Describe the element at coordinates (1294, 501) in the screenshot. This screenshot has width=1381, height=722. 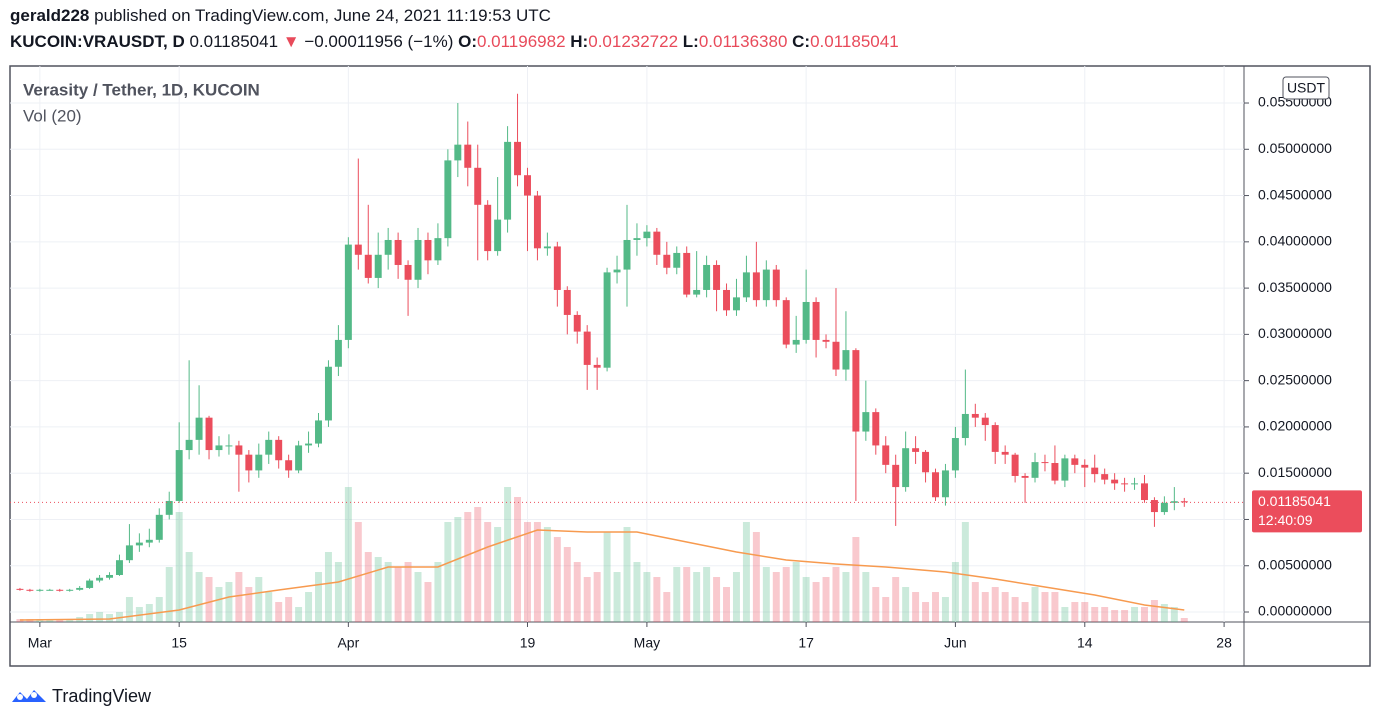
I see `last-price-label: 0.01185041` at that location.